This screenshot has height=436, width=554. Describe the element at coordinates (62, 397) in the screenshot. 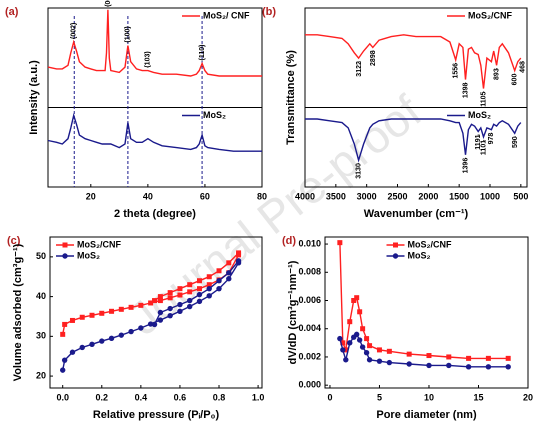

I see `x-tick-label: 0.0` at that location.